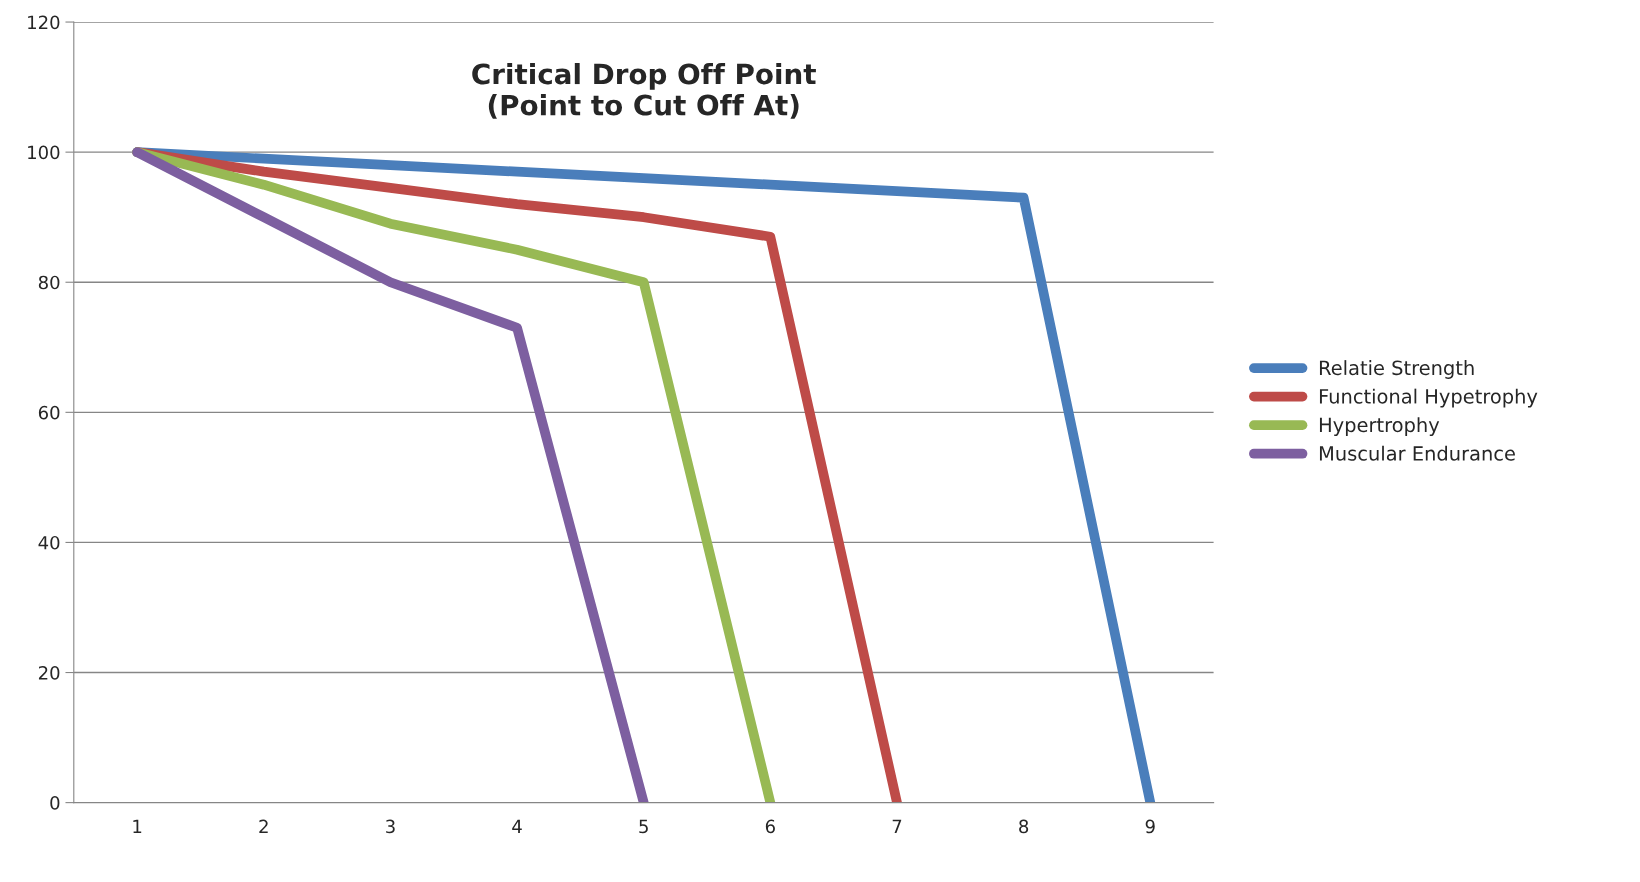  I want to click on y-tick-label: 0, so click(55, 803).